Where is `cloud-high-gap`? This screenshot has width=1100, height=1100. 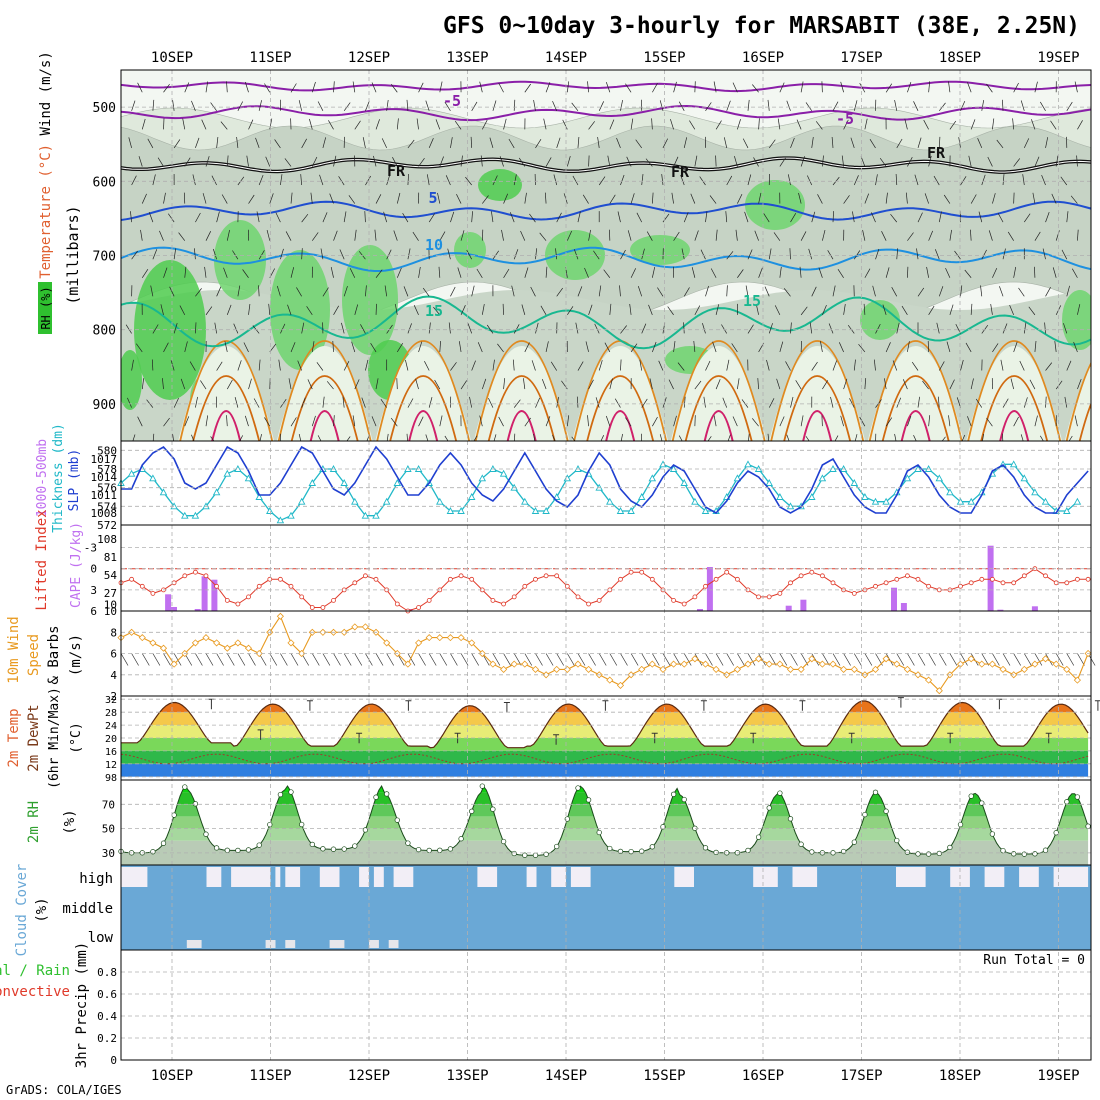 cloud-high-gap is located at coordinates (1029, 877).